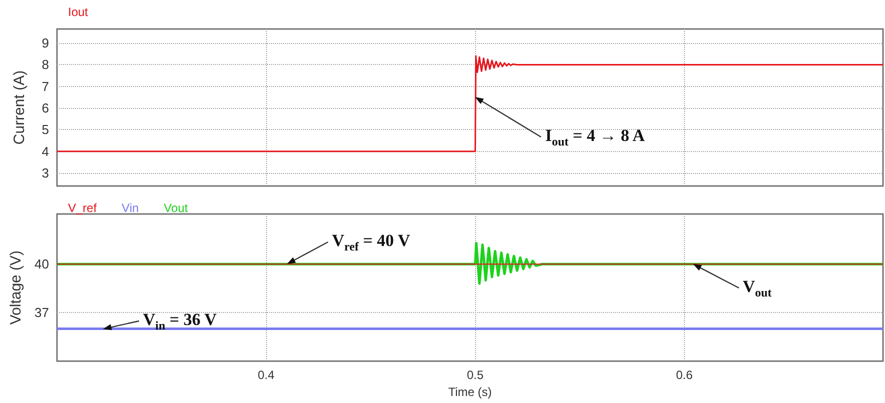 The height and width of the screenshot is (403, 885). Describe the element at coordinates (45, 43) in the screenshot. I see `y-tick-label: 9` at that location.